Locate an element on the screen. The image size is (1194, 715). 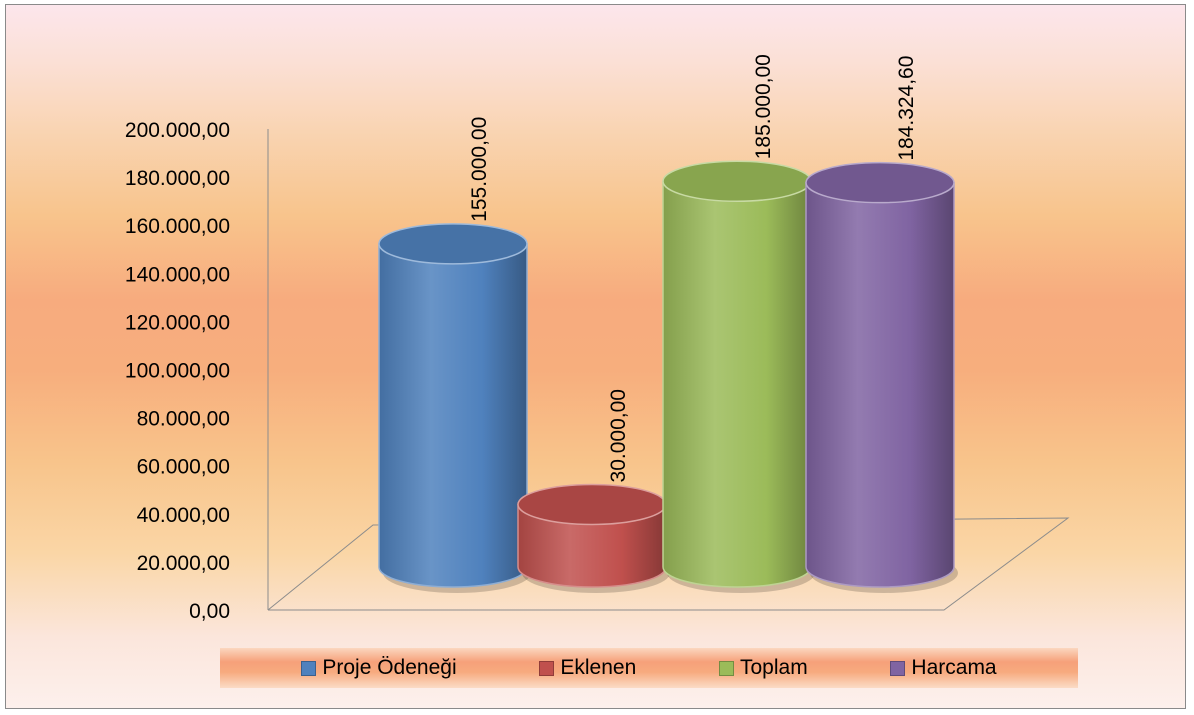
legend-label: Proje Ödeneği is located at coordinates (389, 667).